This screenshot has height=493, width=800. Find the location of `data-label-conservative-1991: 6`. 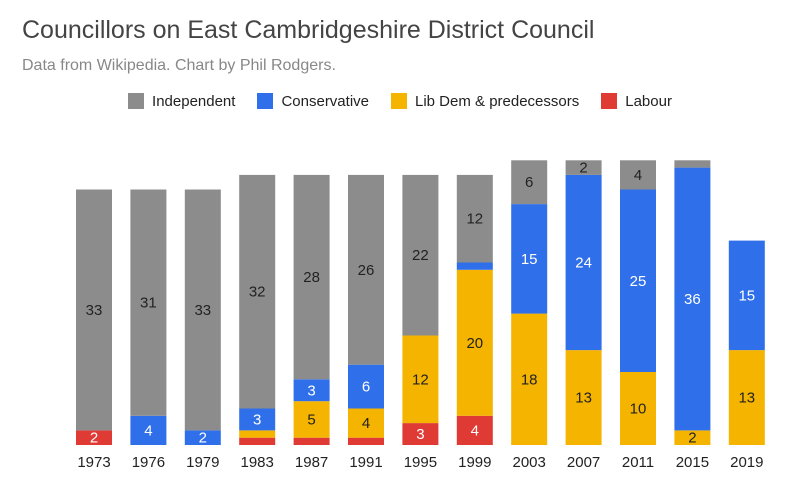

data-label-conservative-1991: 6 is located at coordinates (366, 387).